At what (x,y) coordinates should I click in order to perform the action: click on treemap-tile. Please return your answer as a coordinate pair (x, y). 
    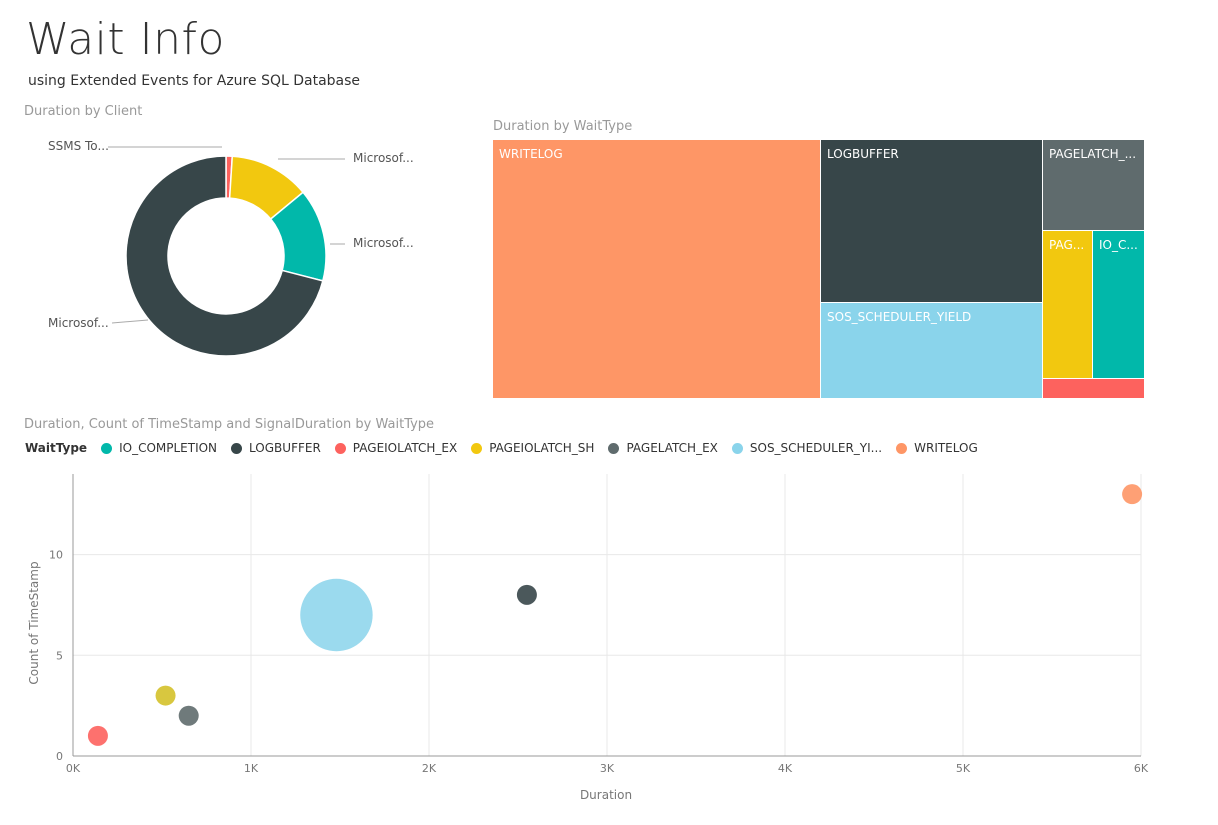
    Looking at the image, I should click on (1093, 388).